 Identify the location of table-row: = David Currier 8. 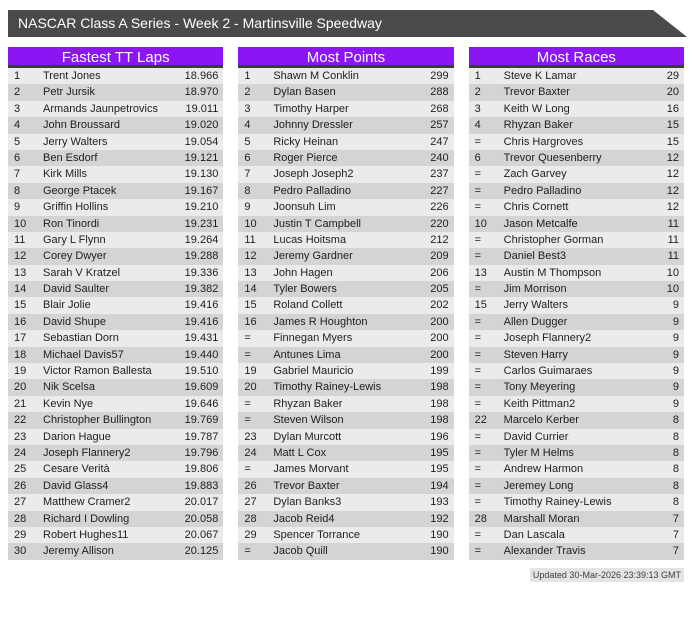
(576, 436).